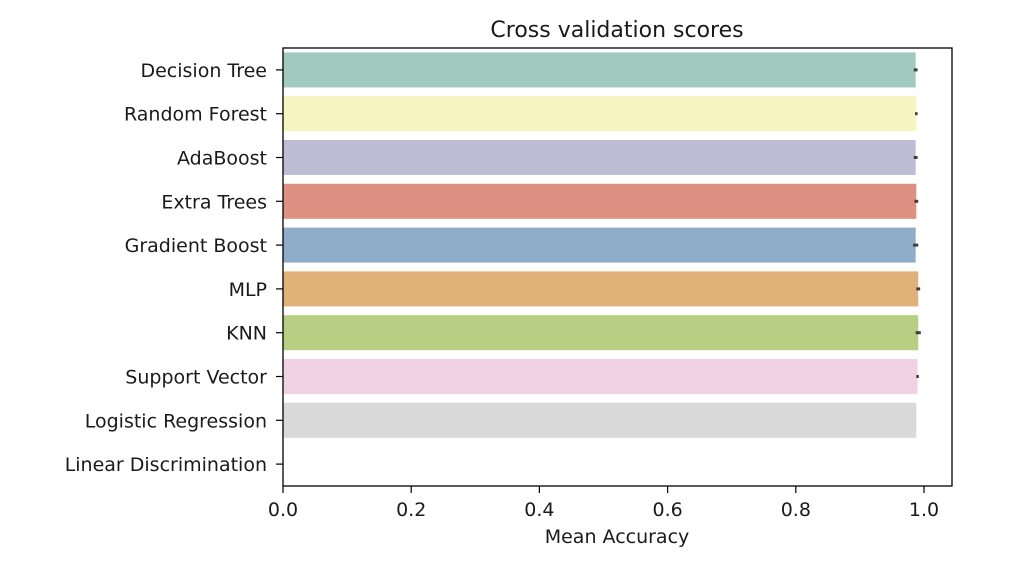  I want to click on bar-extra-trees, so click(600, 201).